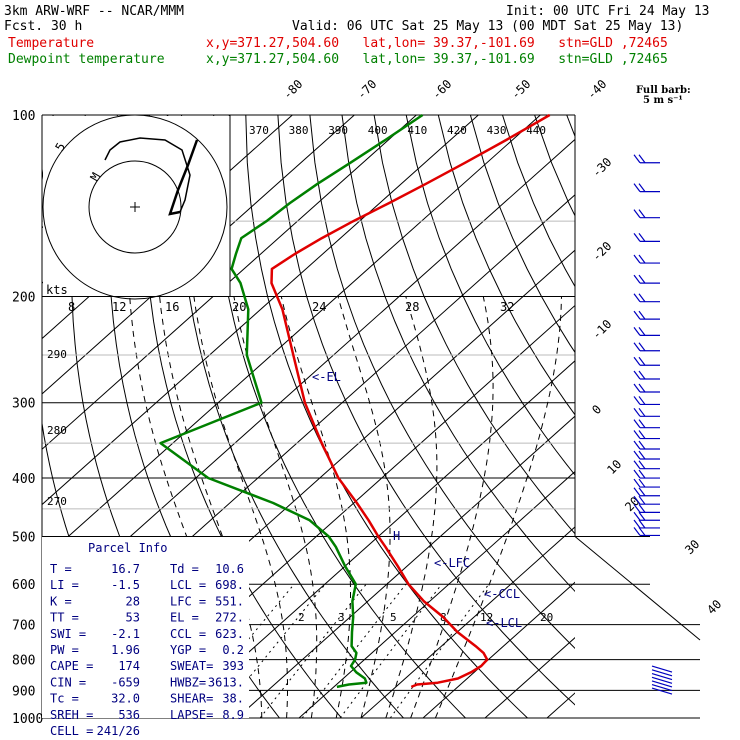  I want to click on pressure-label-800: 800, so click(23, 661).